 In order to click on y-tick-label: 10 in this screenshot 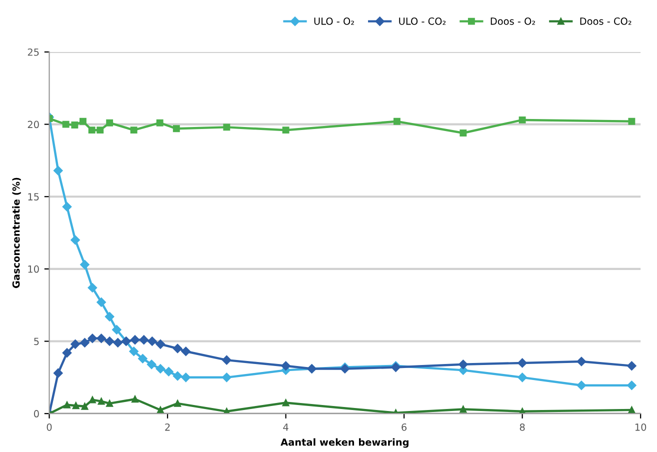, I will do `click(33, 269)`.